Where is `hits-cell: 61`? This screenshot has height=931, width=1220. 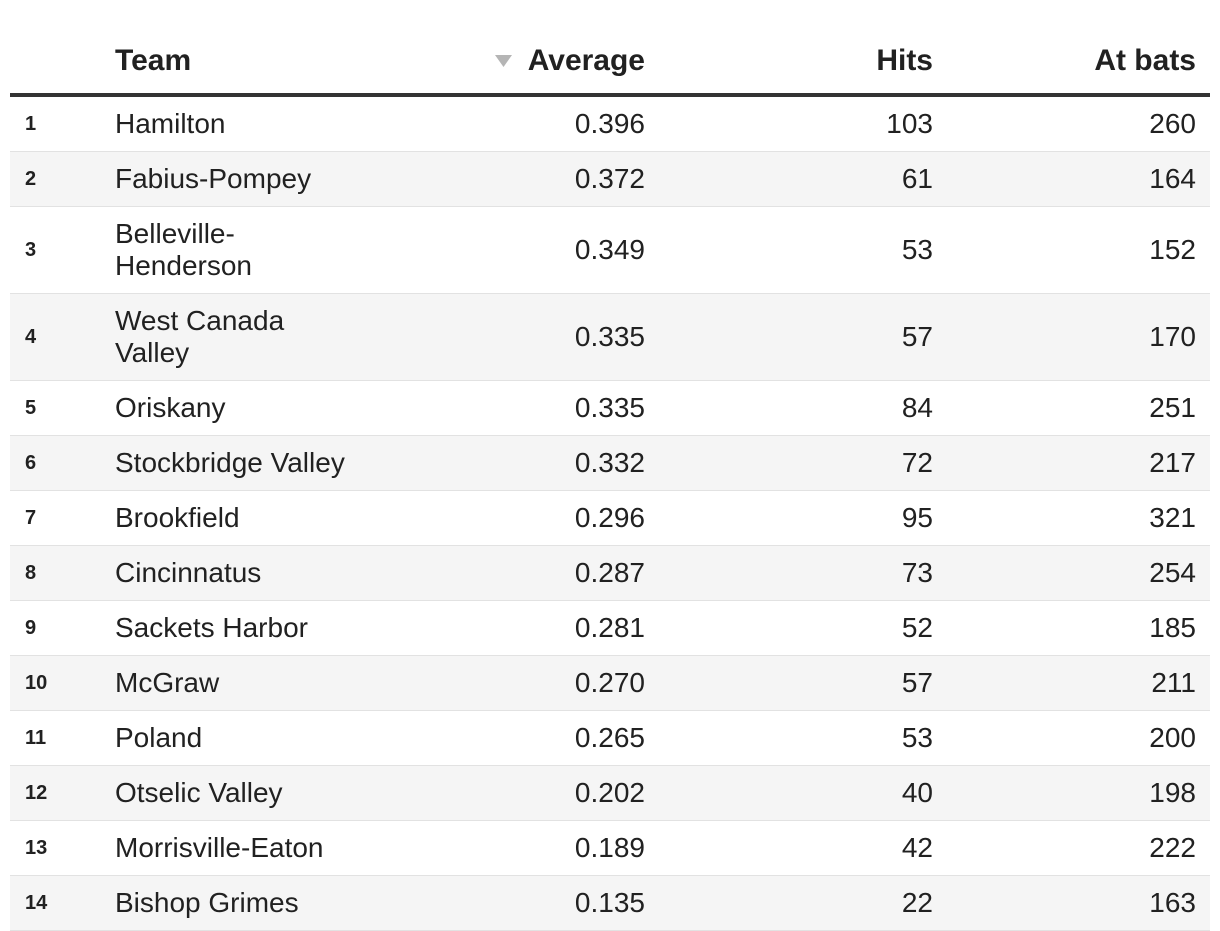 hits-cell: 61 is located at coordinates (789, 179).